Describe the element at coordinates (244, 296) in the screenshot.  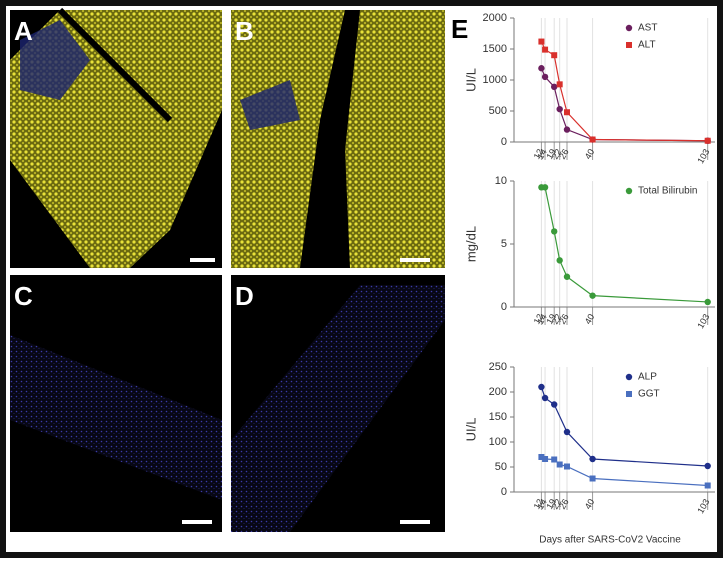
I see `panel-label: D` at that location.